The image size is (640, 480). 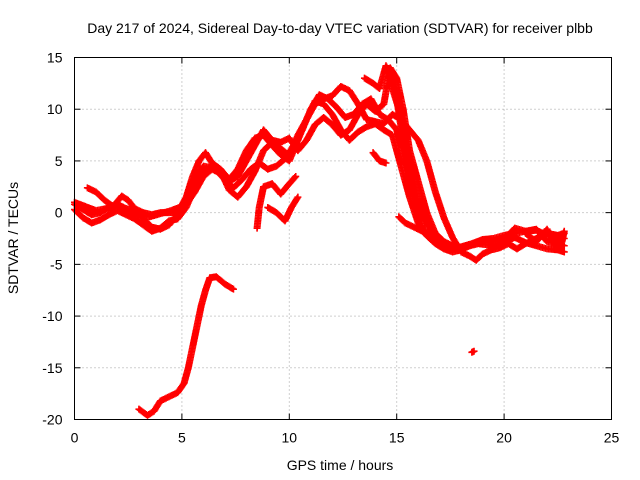 I want to click on x-tick-label: 0, so click(x=75, y=438).